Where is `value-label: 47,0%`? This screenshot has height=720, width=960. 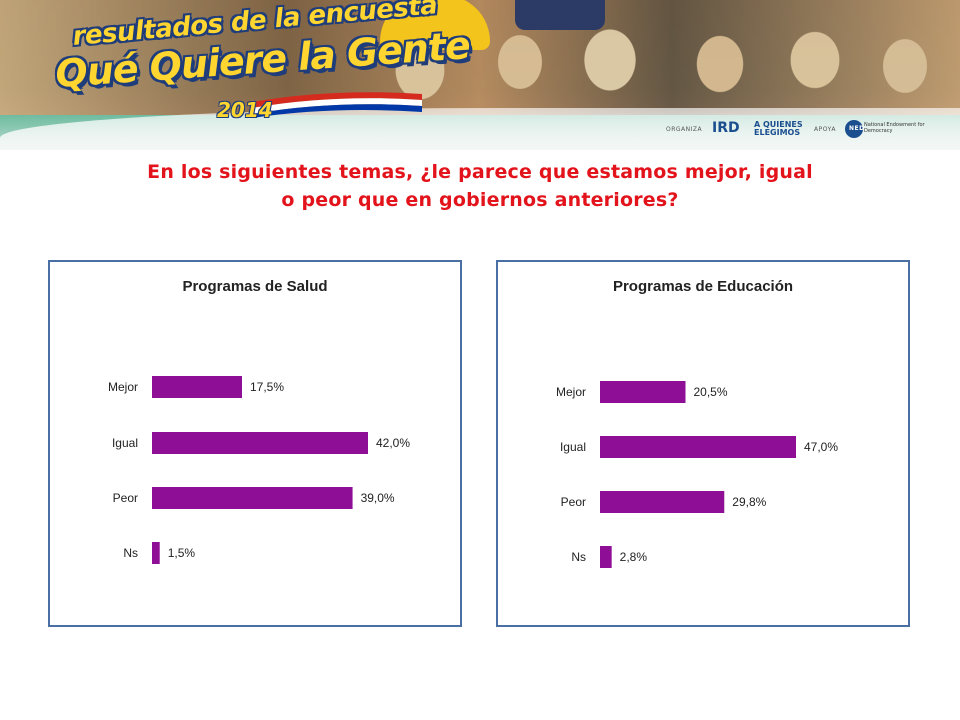 value-label: 47,0% is located at coordinates (821, 447).